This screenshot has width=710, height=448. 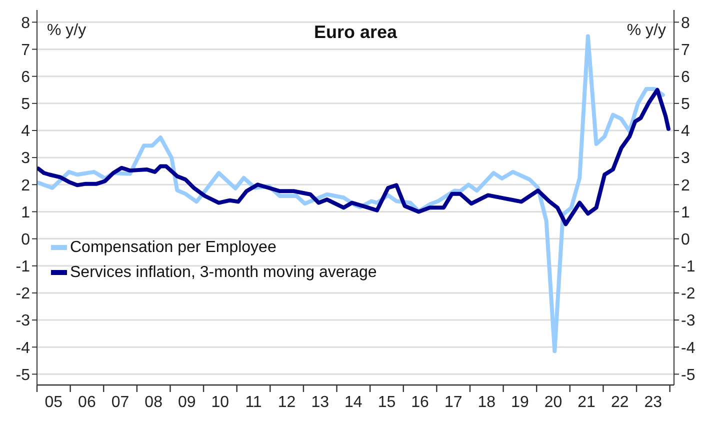 What do you see at coordinates (25, 77) in the screenshot?
I see `y-tick-label: 6` at bounding box center [25, 77].